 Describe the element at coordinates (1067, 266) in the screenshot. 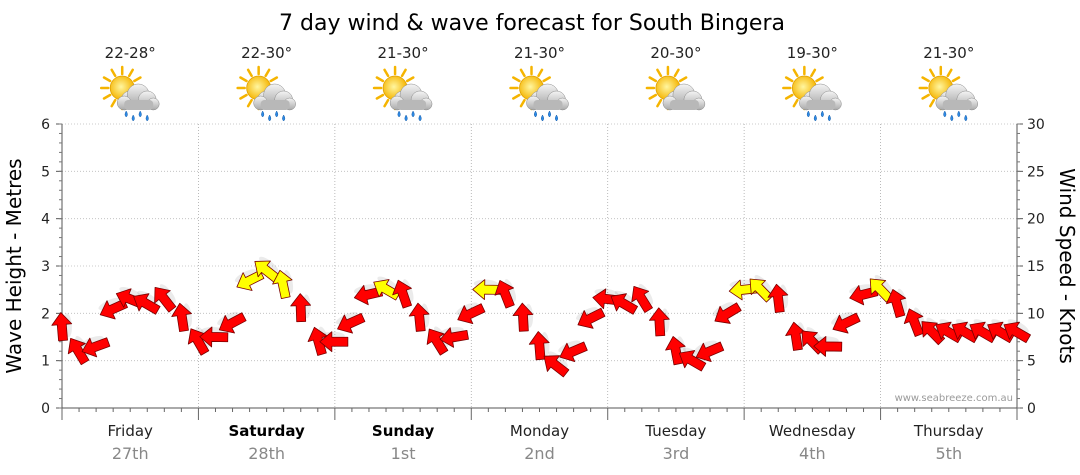

I see `right-axis-label: Wind Speed - Knots` at that location.